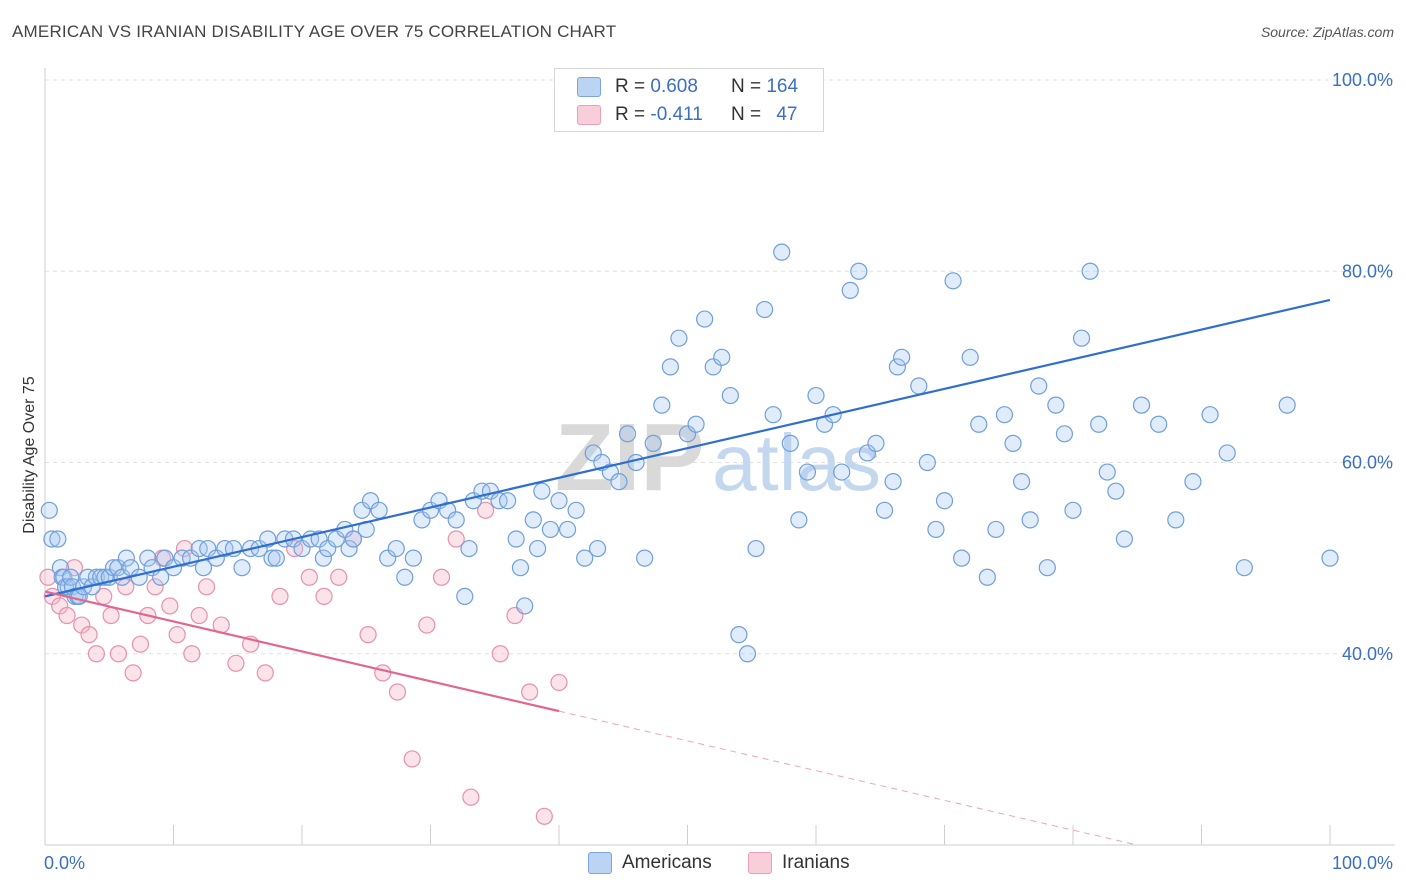 Image resolution: width=1406 pixels, height=892 pixels. What do you see at coordinates (782, 86) in the screenshot?
I see `legend-n-value: 164` at bounding box center [782, 86].